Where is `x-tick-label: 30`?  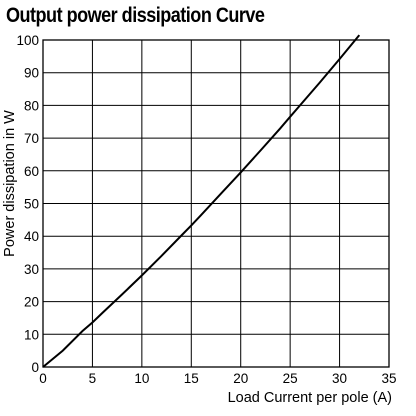
x-tick-label: 30 is located at coordinates (339, 378).